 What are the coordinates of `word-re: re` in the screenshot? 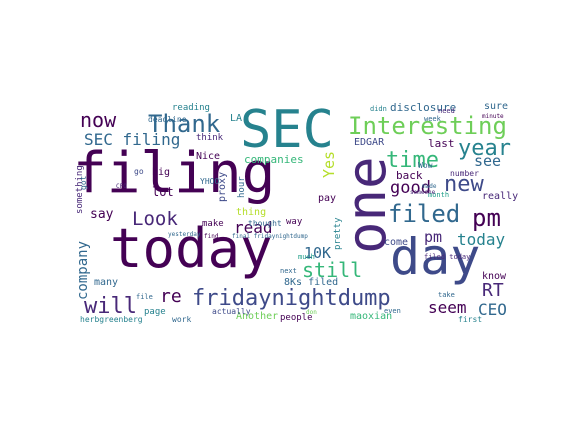 It's located at (171, 296).